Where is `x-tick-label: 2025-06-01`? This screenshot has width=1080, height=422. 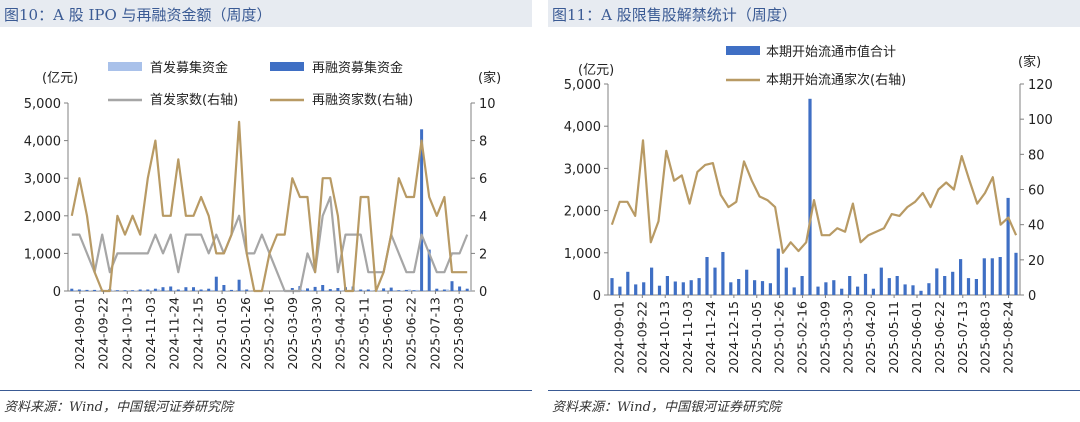 x-tick-label: 2025-06-01 is located at coordinates (387, 333).